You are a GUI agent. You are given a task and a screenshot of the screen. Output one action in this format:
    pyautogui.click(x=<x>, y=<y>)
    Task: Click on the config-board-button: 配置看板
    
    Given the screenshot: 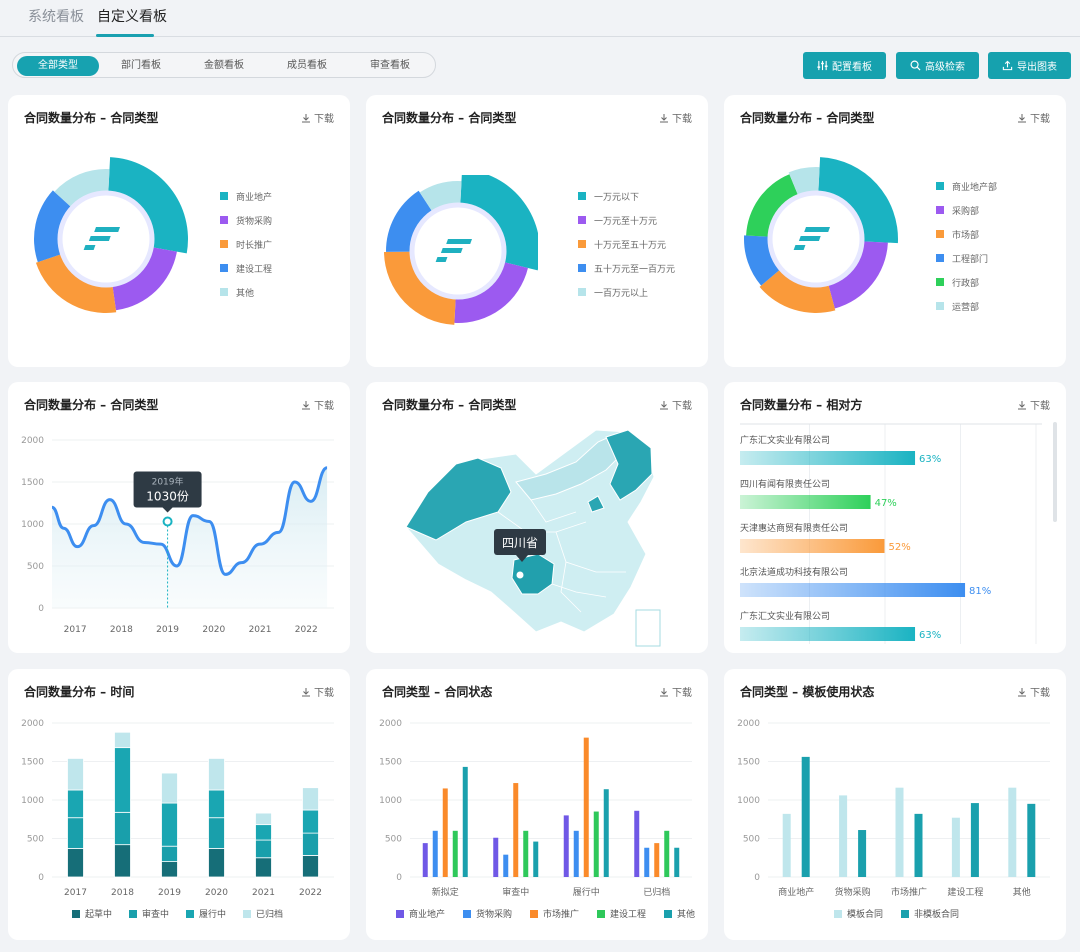 What is the action you would take?
    pyautogui.click(x=844, y=65)
    